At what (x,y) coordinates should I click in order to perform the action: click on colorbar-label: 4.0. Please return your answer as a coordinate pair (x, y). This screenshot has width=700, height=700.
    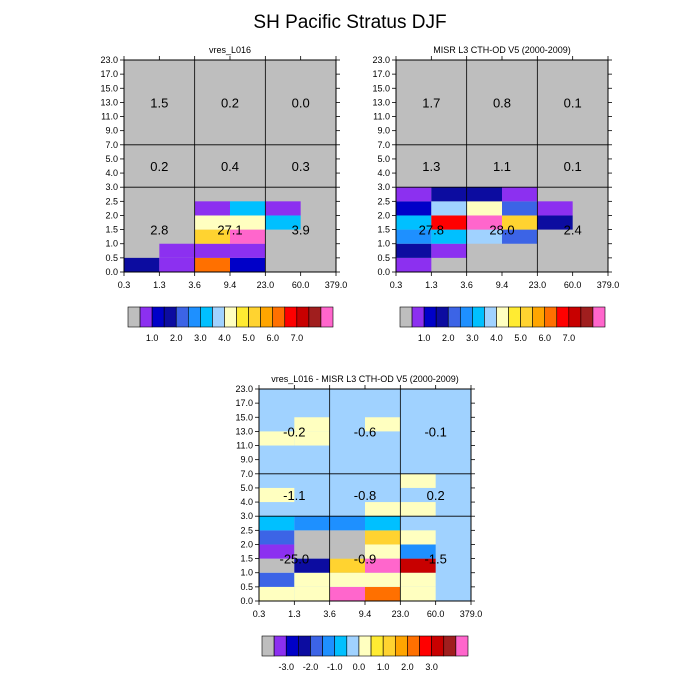
    Looking at the image, I should click on (224, 338).